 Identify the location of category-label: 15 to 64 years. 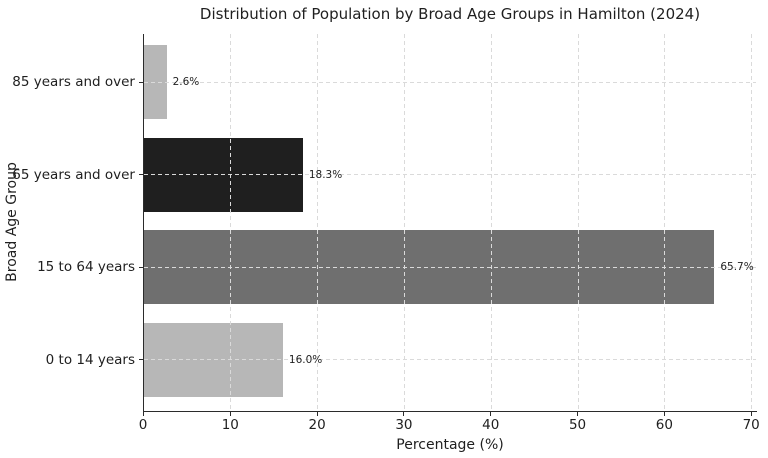
(86, 267).